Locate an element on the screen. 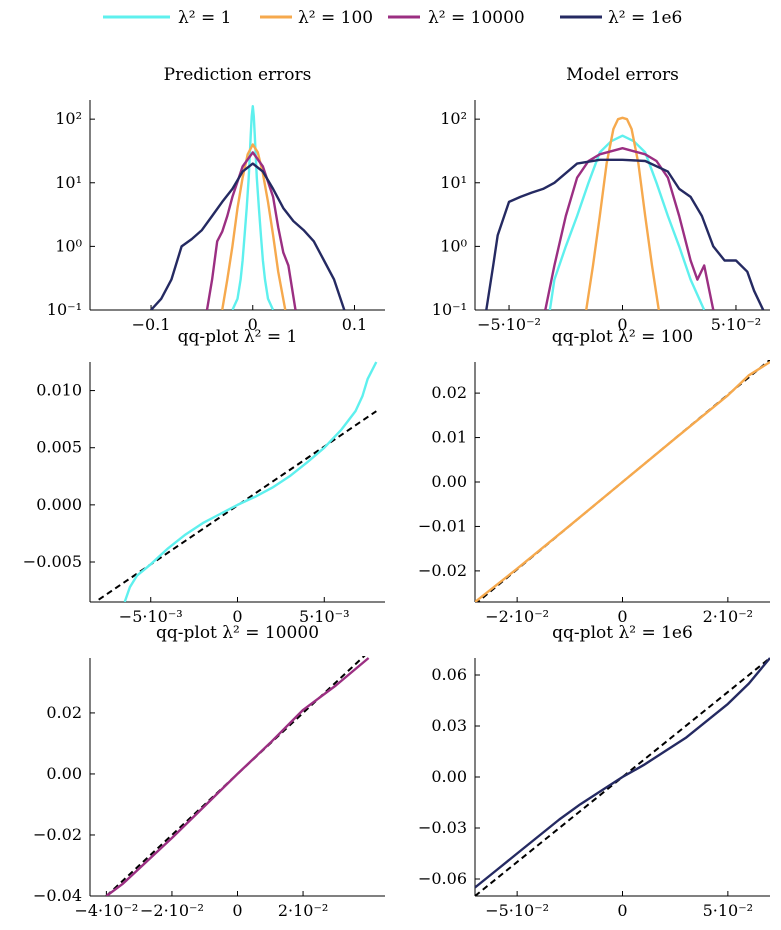 Image resolution: width=781 pixels, height=930 pixels. y-tick-label: 0.010 is located at coordinates (59, 390).